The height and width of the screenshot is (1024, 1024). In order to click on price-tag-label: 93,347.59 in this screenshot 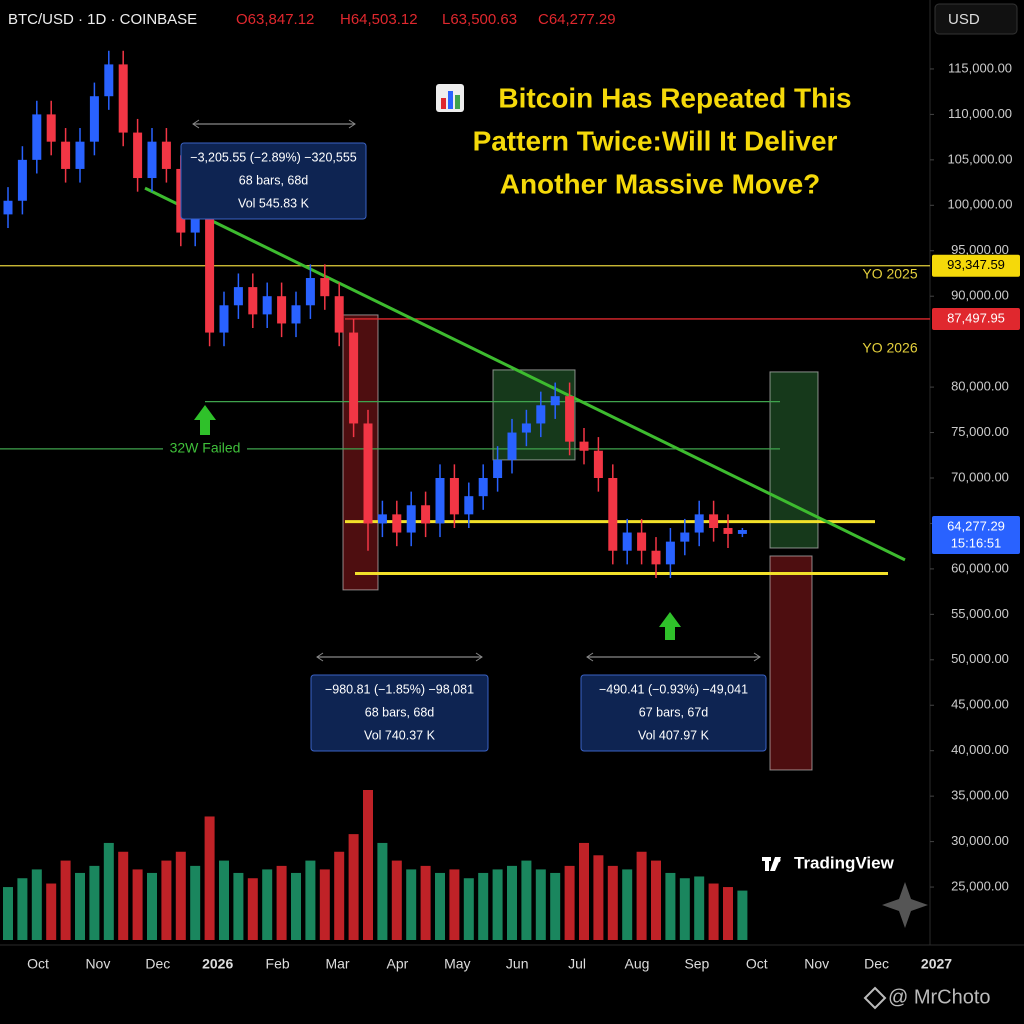, I will do `click(976, 264)`.